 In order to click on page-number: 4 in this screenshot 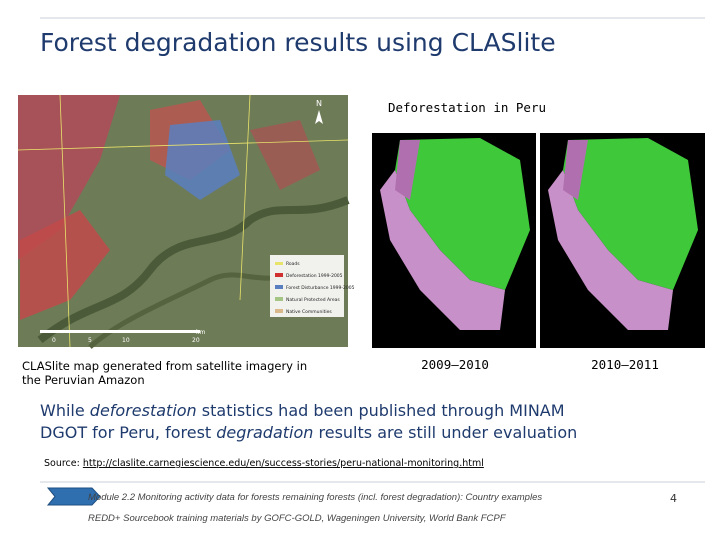, I will do `click(673, 498)`.